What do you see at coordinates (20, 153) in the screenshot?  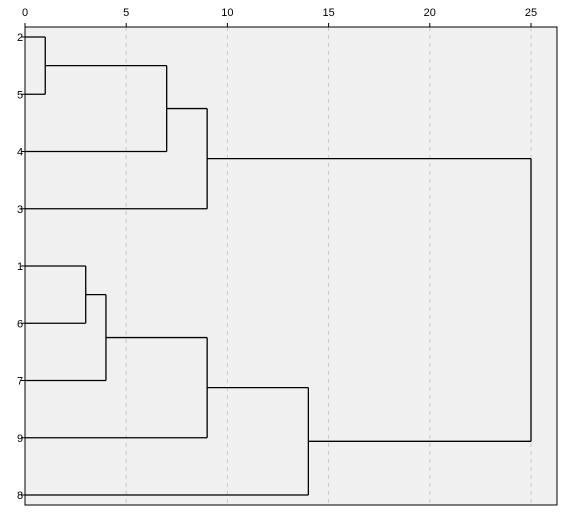 I see `leaf-label-4: 4` at bounding box center [20, 153].